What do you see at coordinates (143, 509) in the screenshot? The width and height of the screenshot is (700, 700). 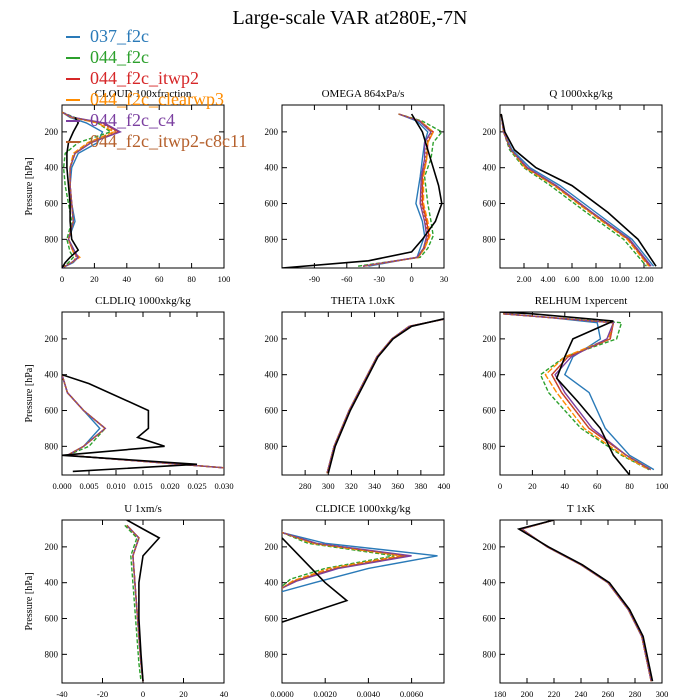 I see `panel-title: U 1xm/s` at bounding box center [143, 509].